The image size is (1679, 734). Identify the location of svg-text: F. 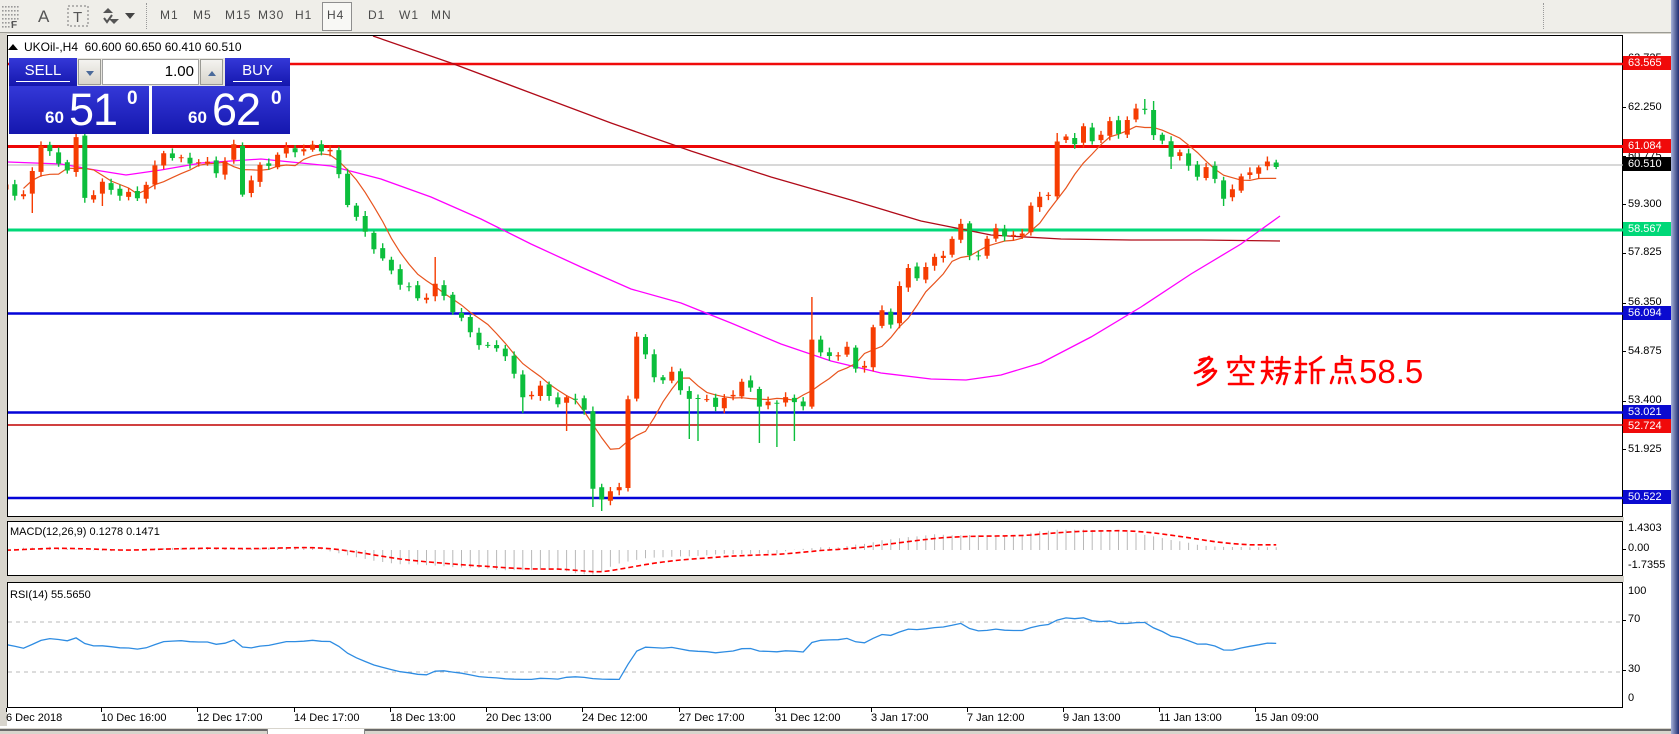
(14, 25).